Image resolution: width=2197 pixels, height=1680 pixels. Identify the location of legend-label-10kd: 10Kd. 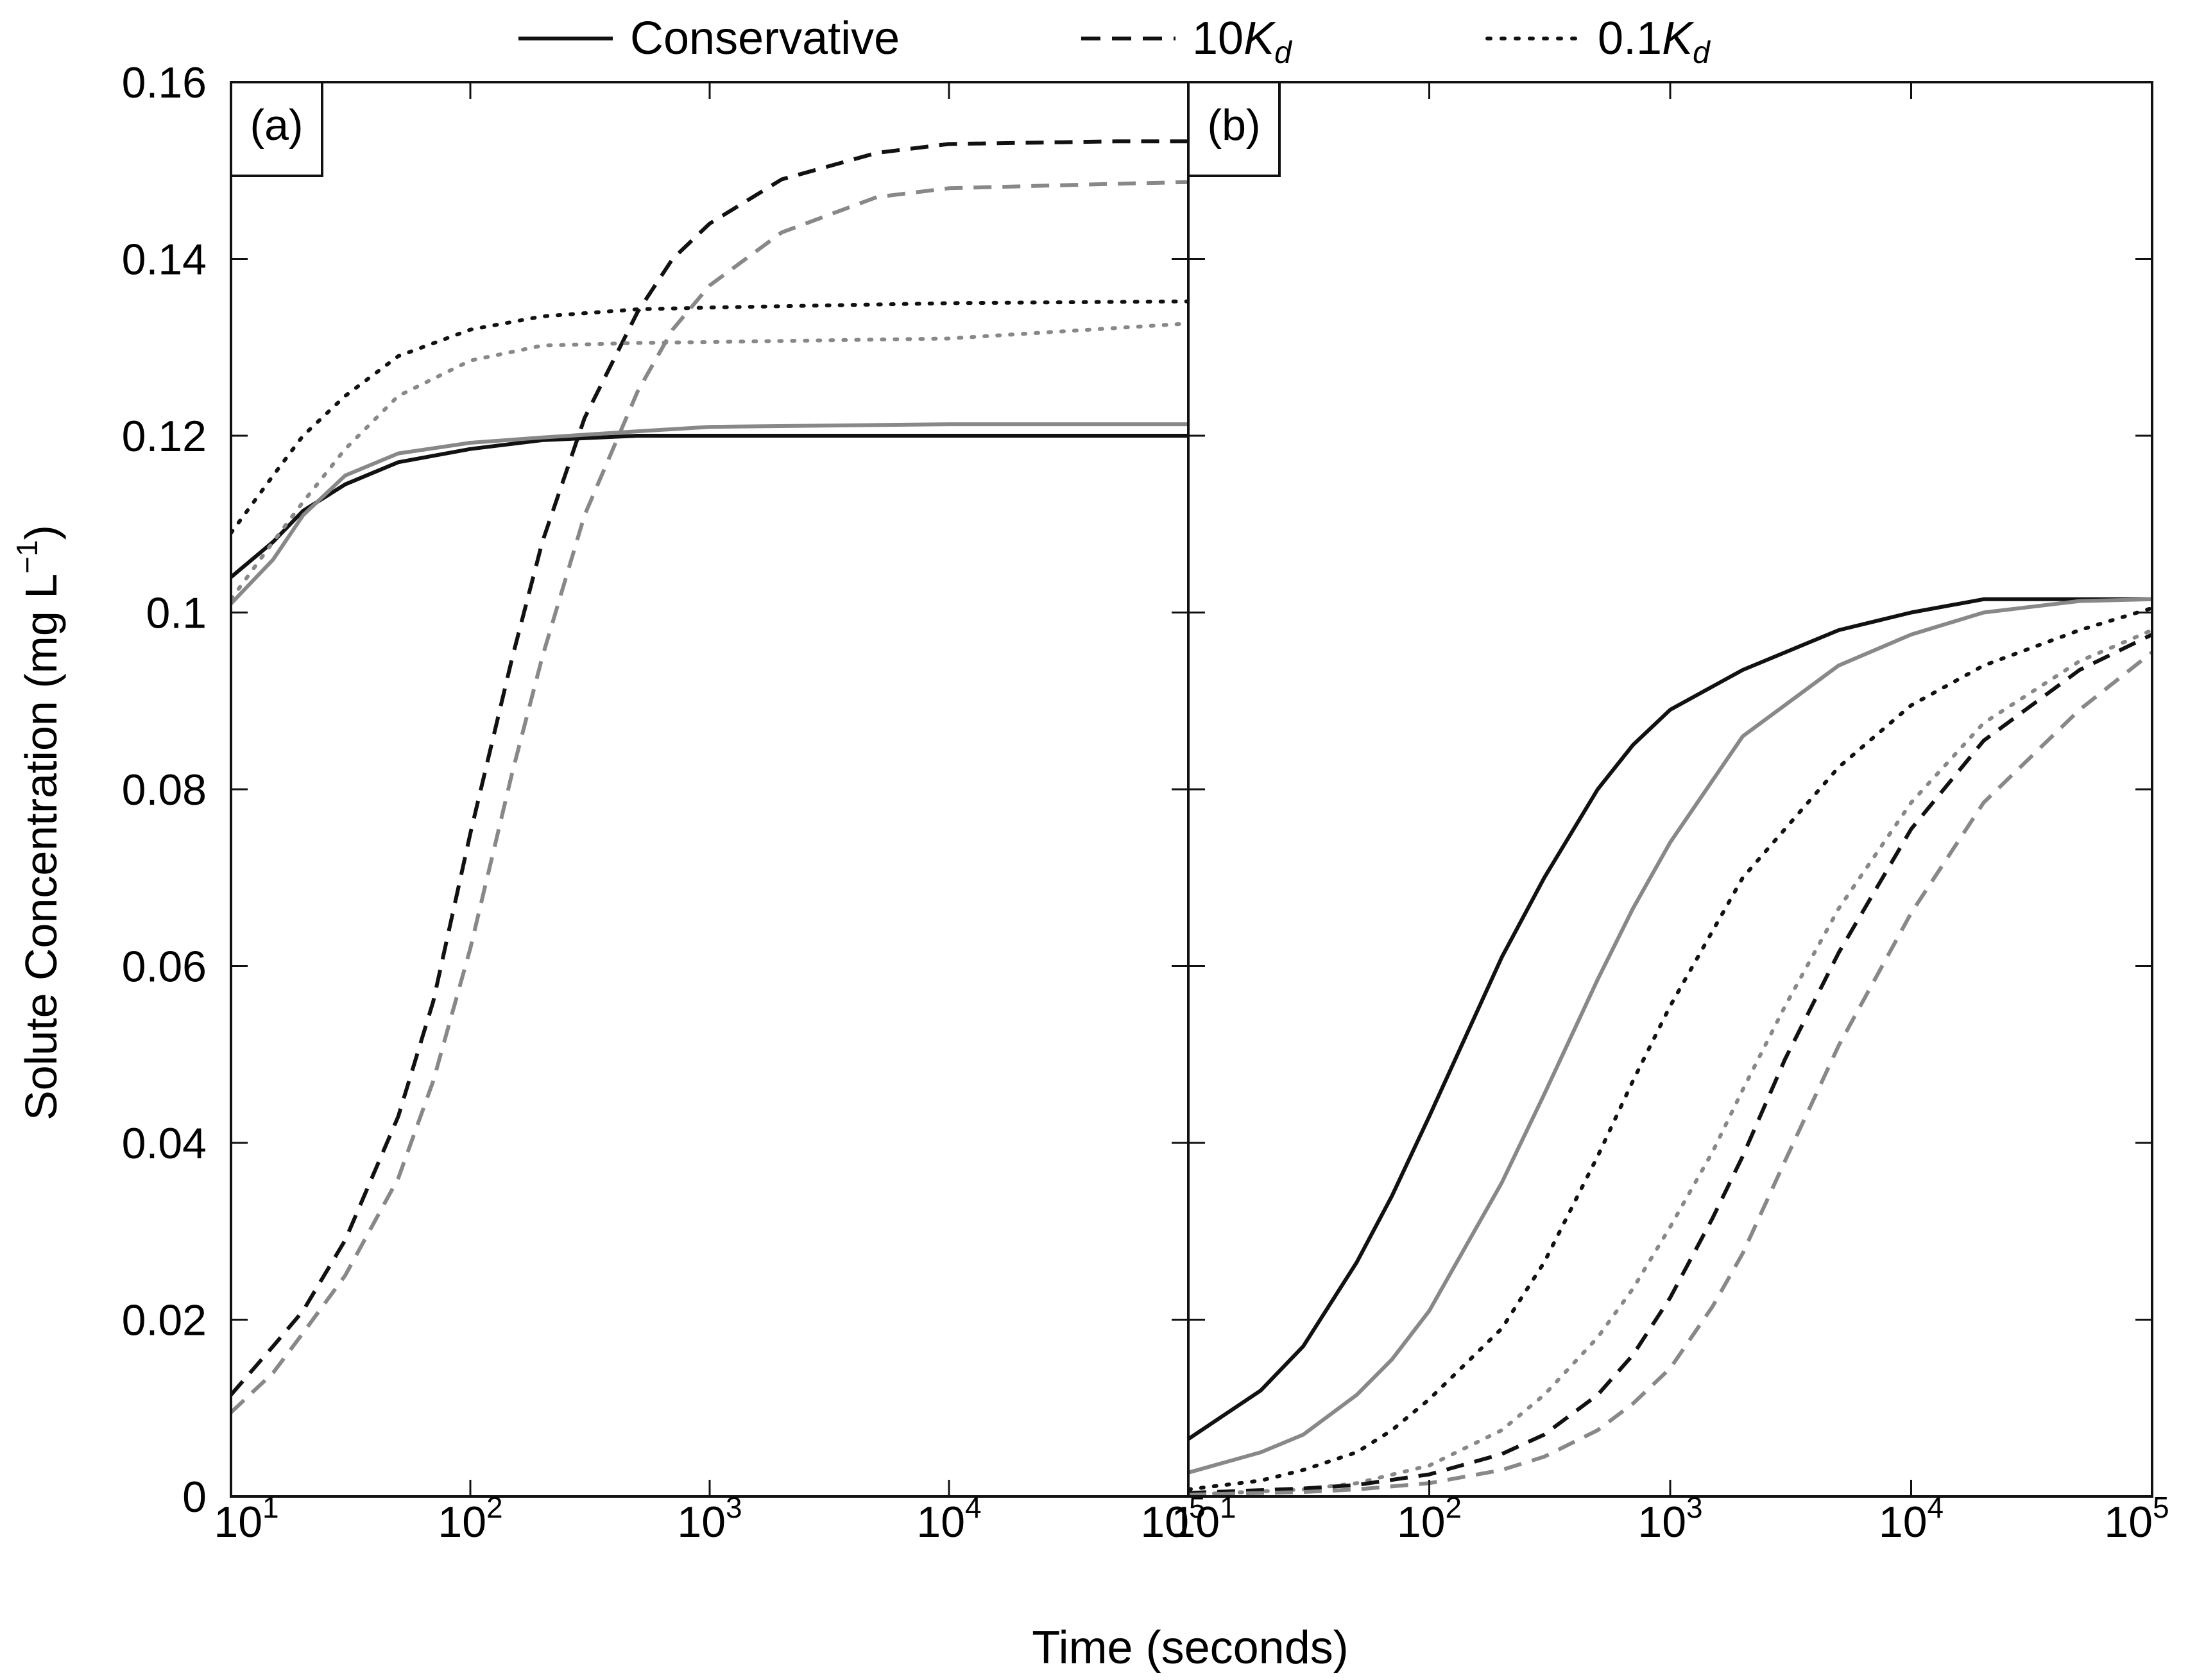
(1242, 41).